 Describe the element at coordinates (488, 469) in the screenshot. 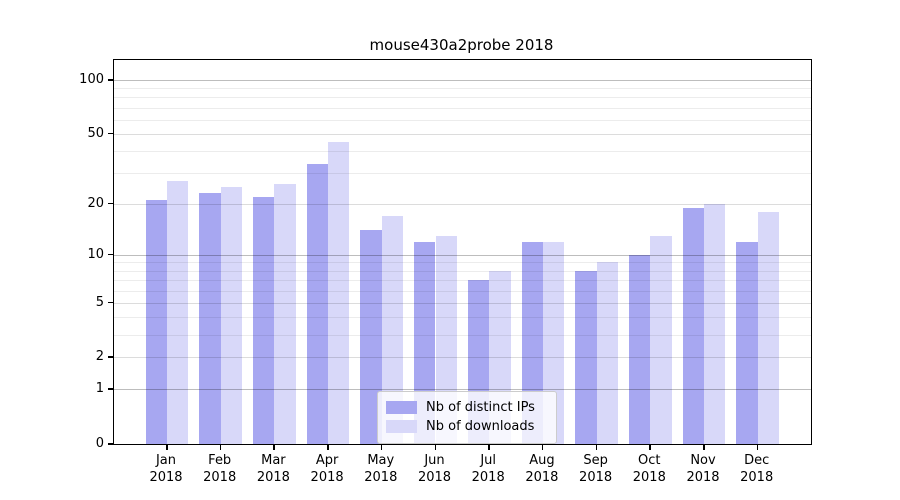

I see `x-tick-label-jul: Jul 2018` at that location.